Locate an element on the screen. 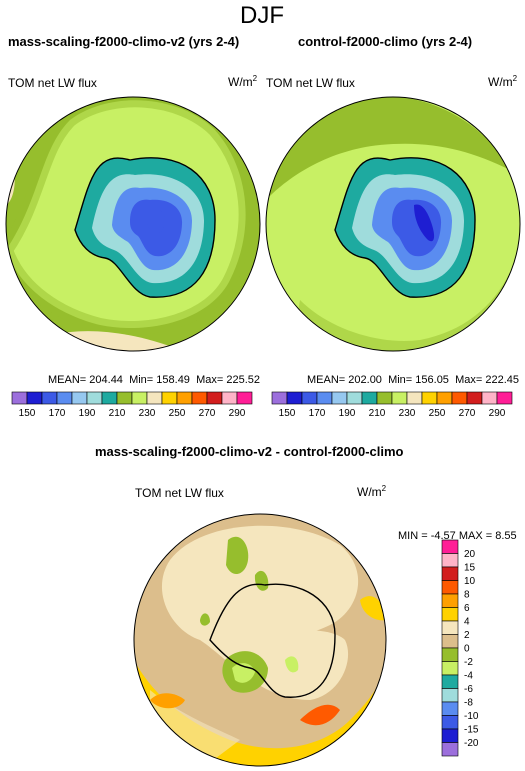  diff-colorbar-tick-label: -6 is located at coordinates (468, 689).